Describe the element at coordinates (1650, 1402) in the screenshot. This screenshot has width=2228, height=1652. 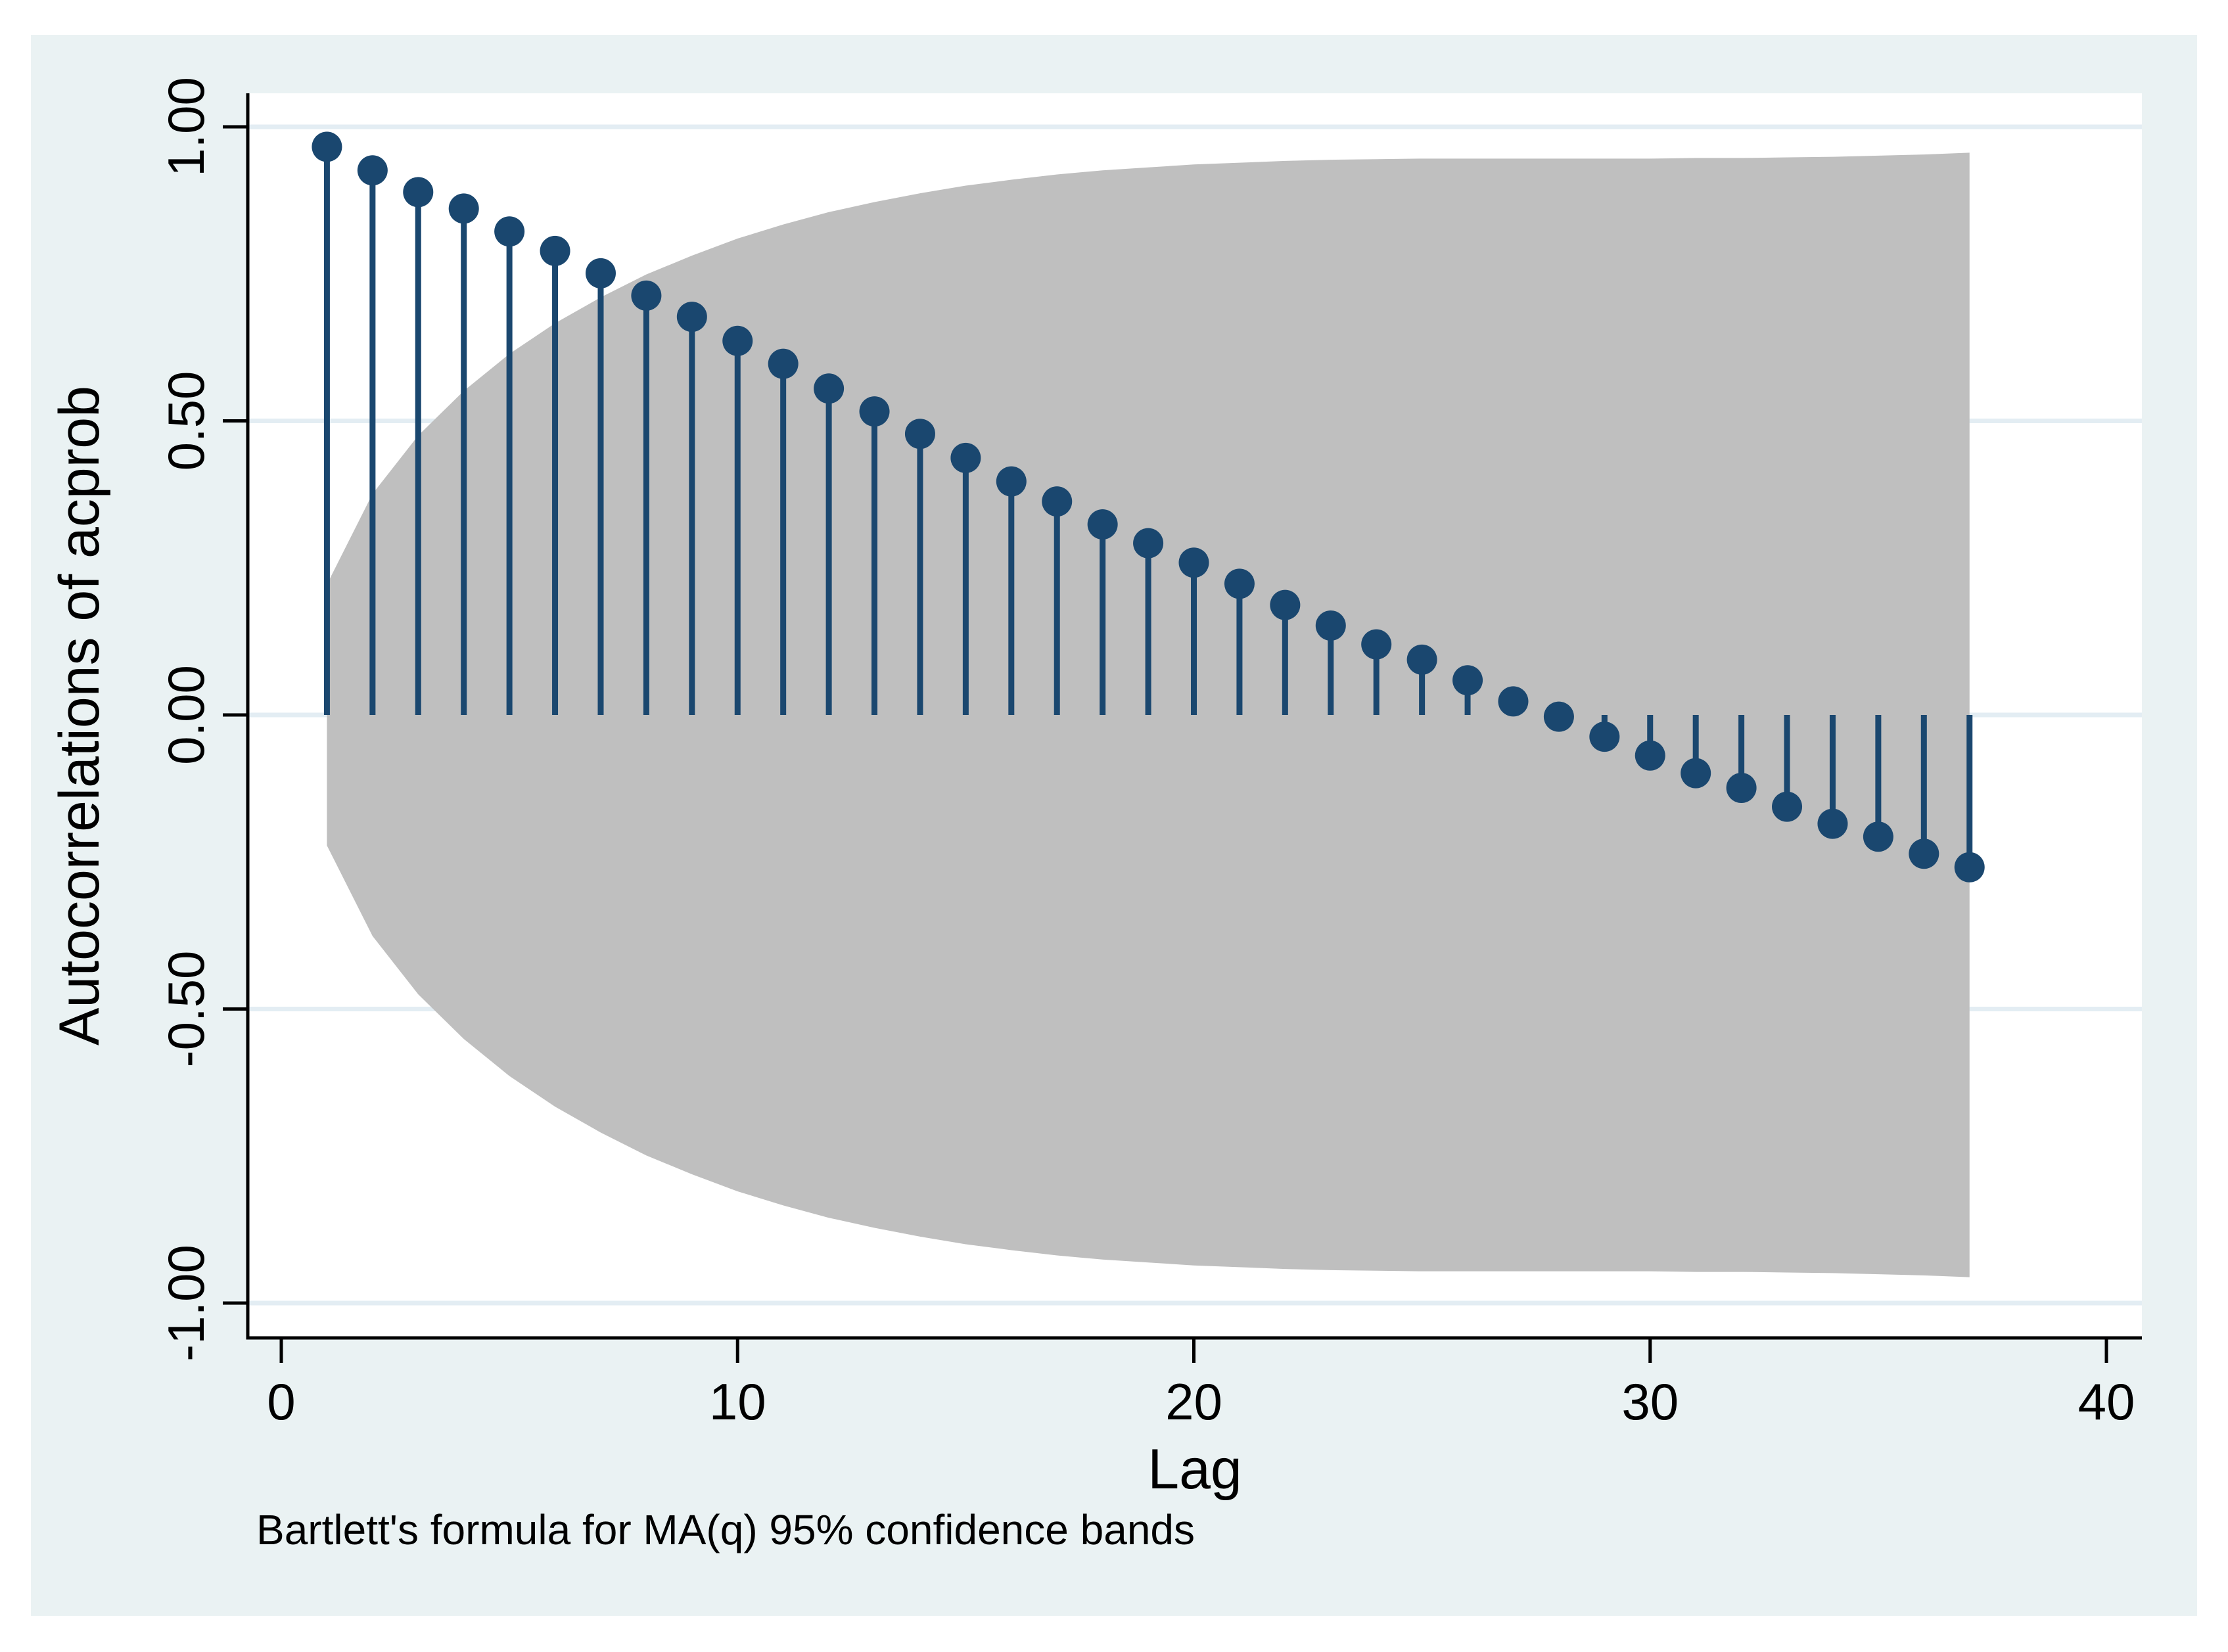
I see `x-tick-label: 30` at that location.